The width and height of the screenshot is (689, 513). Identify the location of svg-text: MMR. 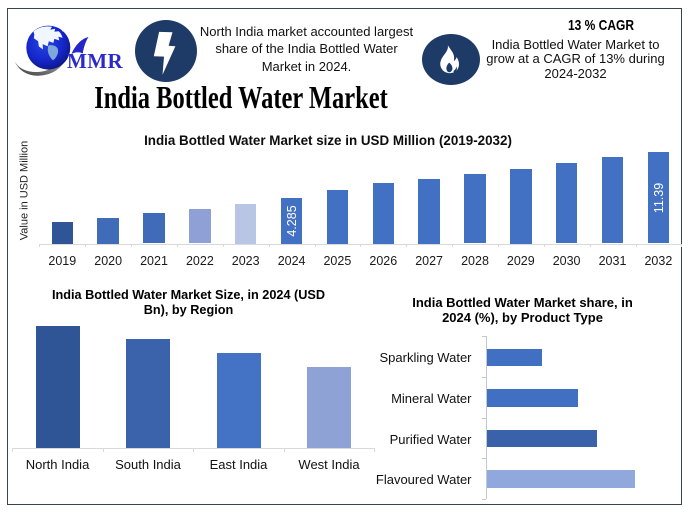
(95, 61).